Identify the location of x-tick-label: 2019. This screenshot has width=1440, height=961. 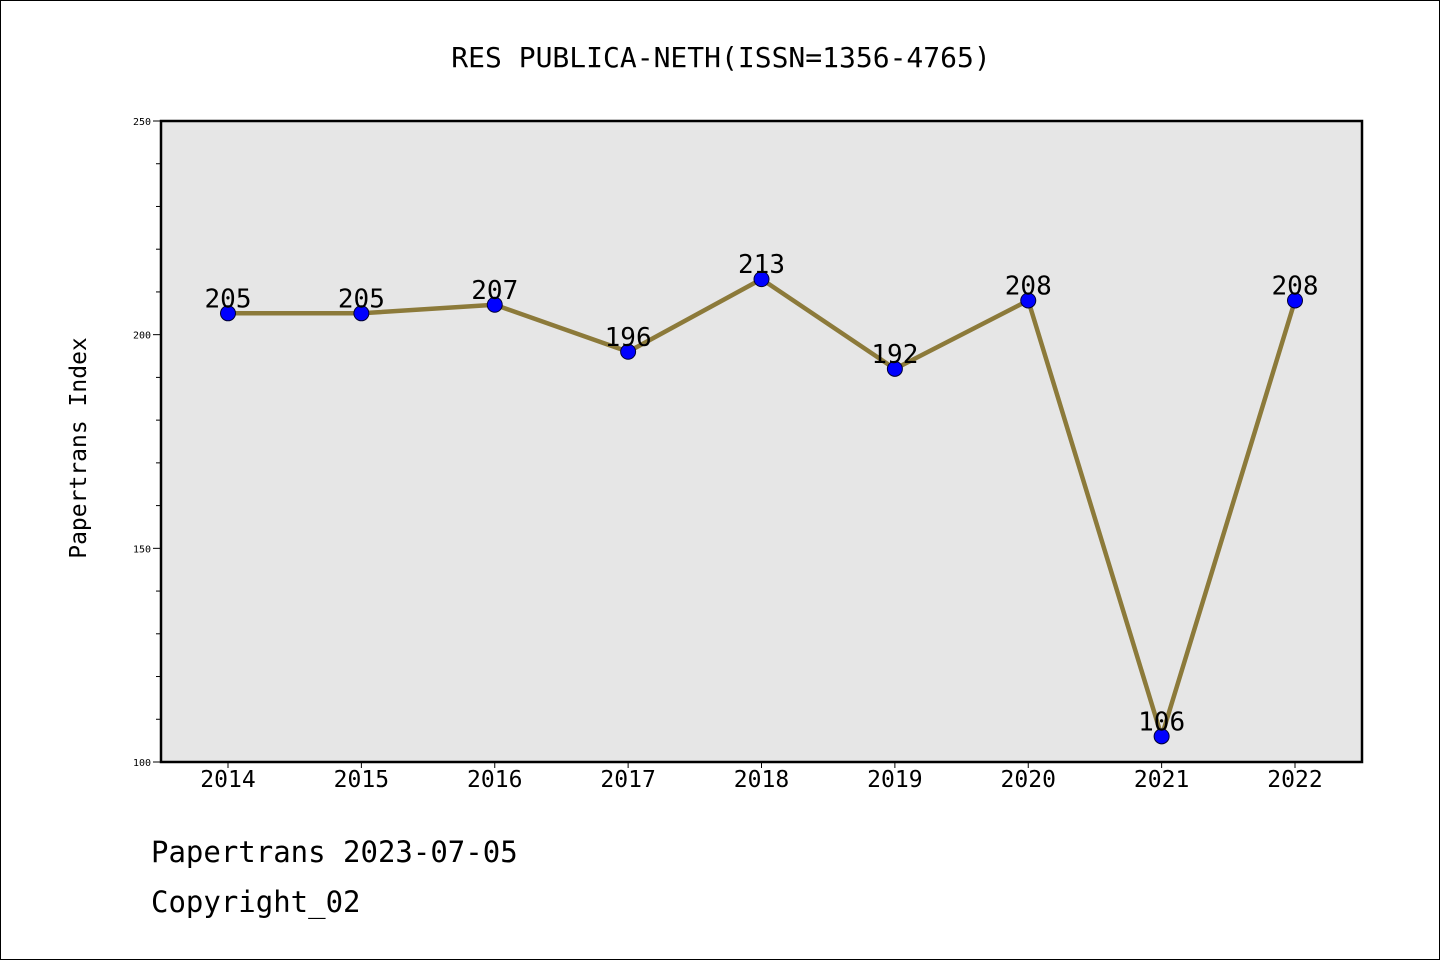
(894, 780).